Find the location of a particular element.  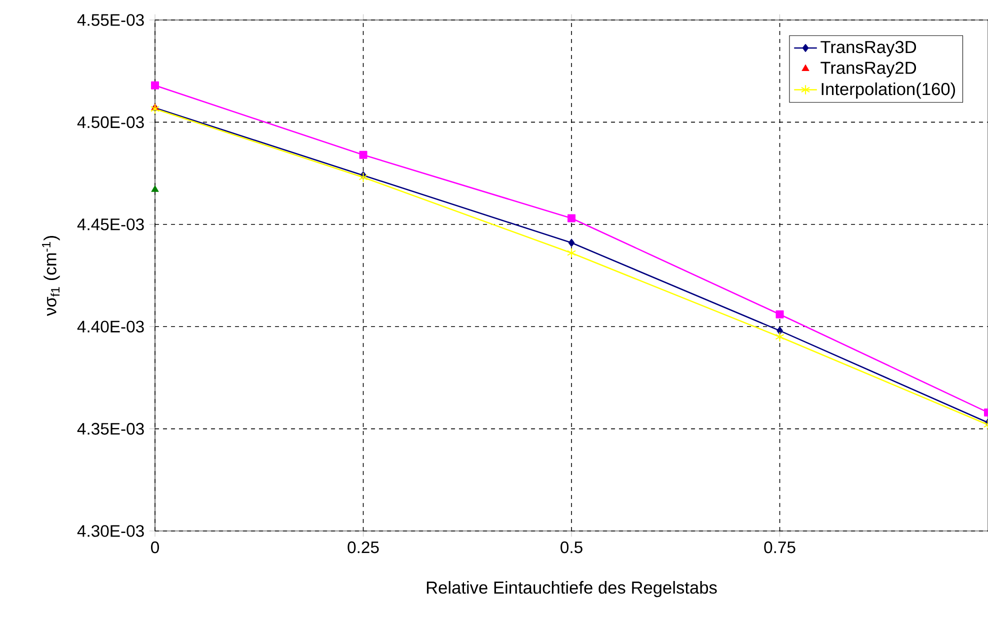

x-axis-title: Relative Eintauchtiefe des Regelstabs is located at coordinates (571, 589).